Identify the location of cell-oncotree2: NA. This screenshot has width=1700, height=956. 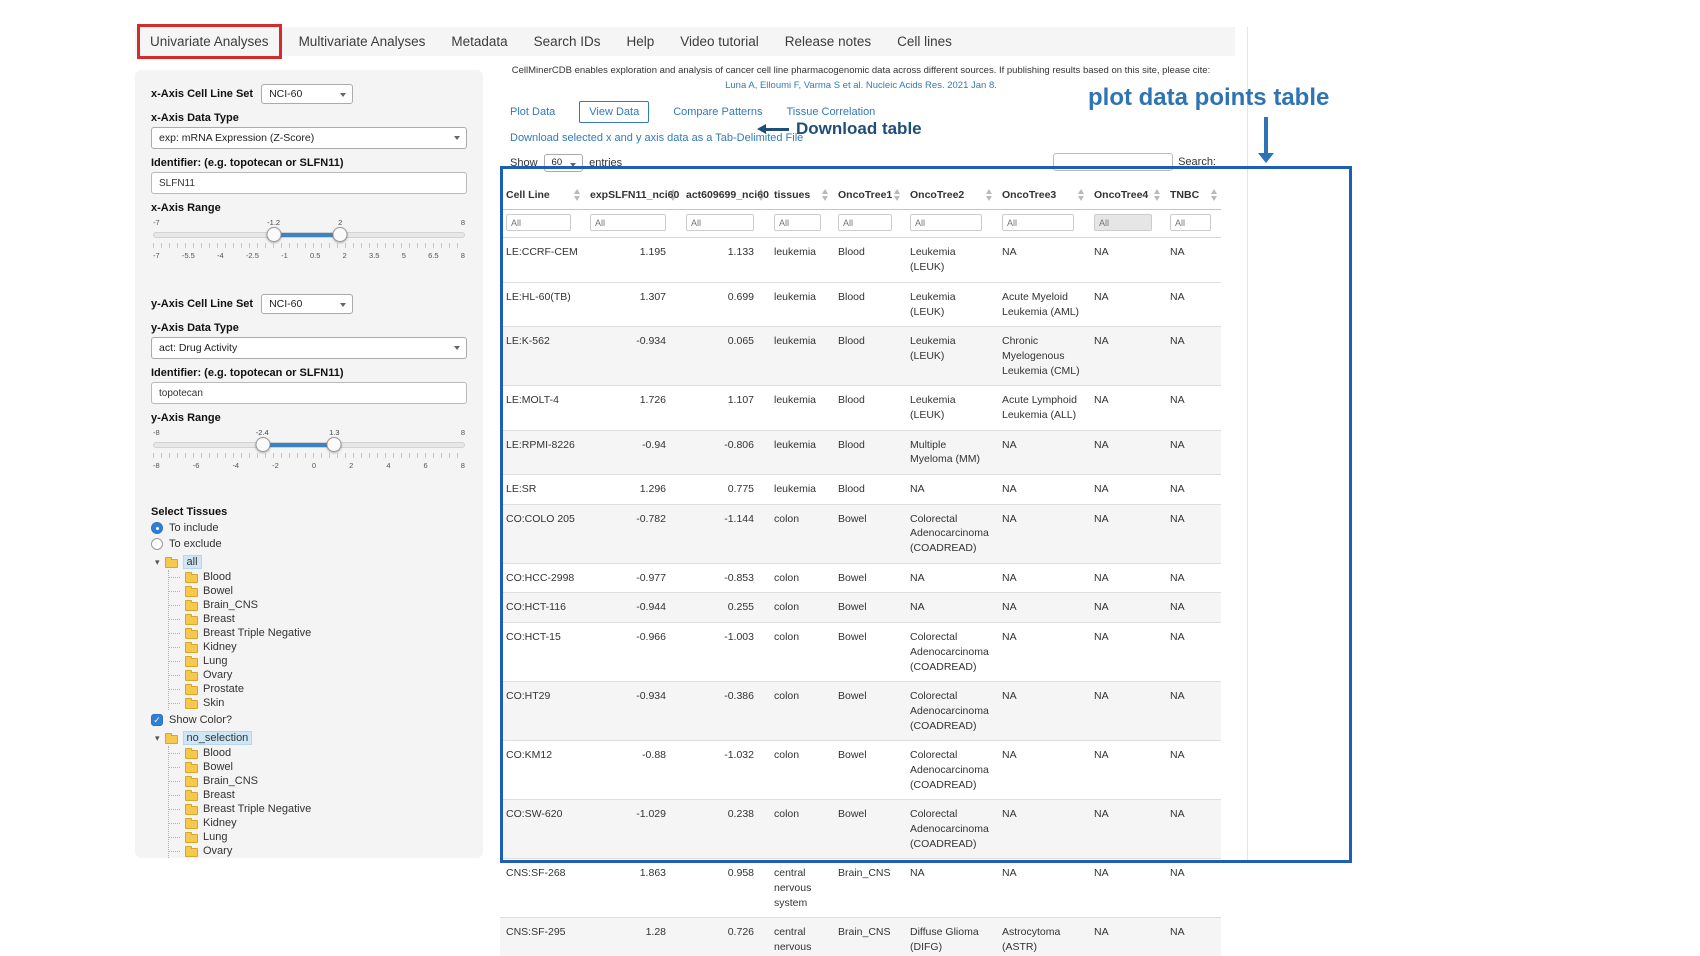
(950, 607).